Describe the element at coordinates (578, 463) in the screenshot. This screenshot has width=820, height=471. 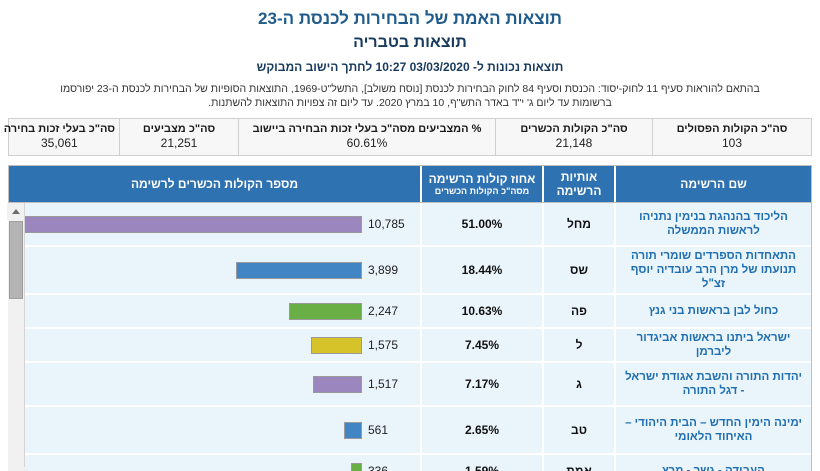
I see `cell-list-letters: אמת` at that location.